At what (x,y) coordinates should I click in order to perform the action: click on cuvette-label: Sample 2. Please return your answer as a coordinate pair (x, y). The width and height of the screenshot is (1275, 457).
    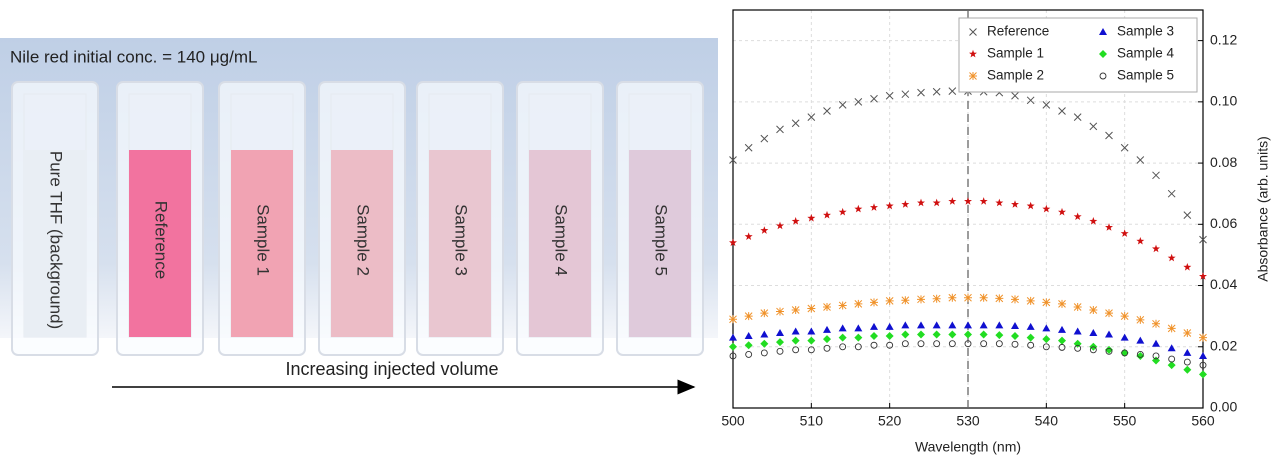
    Looking at the image, I should click on (363, 240).